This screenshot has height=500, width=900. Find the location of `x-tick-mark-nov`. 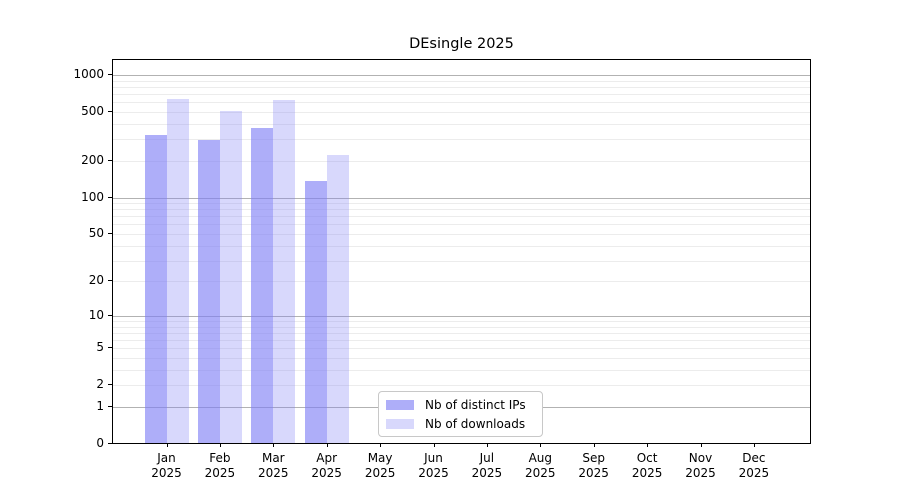

x-tick-mark-nov is located at coordinates (701, 445).